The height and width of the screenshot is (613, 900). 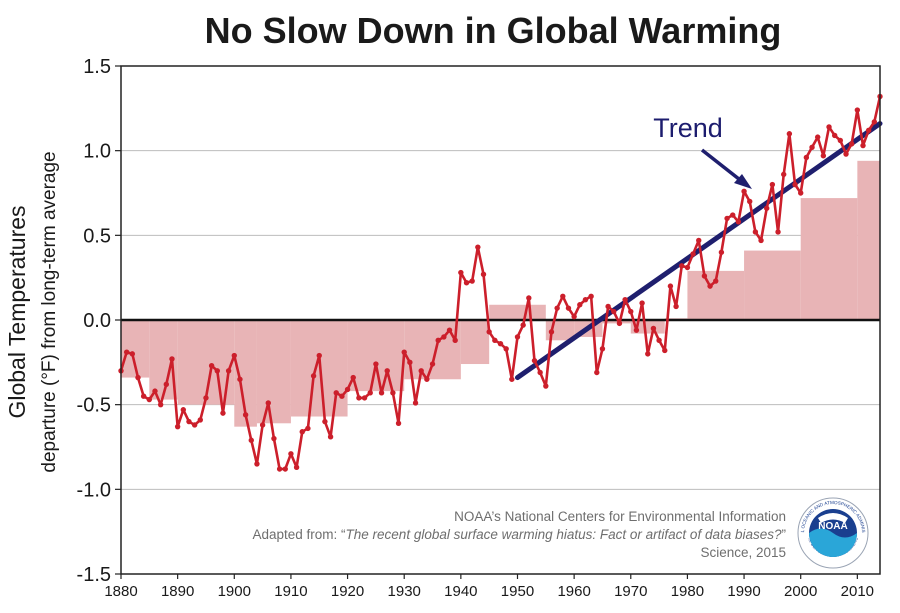 I want to click on credit-line2-suffix: ”, so click(x=784, y=534).